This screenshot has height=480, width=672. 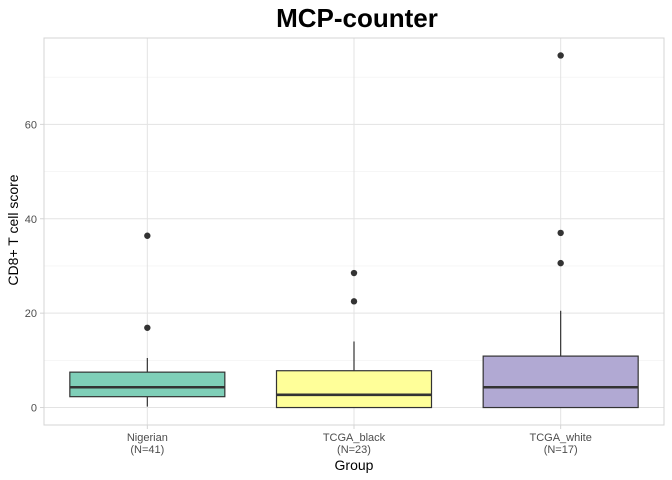 What do you see at coordinates (31, 125) in the screenshot?
I see `y-tick-label: 60` at bounding box center [31, 125].